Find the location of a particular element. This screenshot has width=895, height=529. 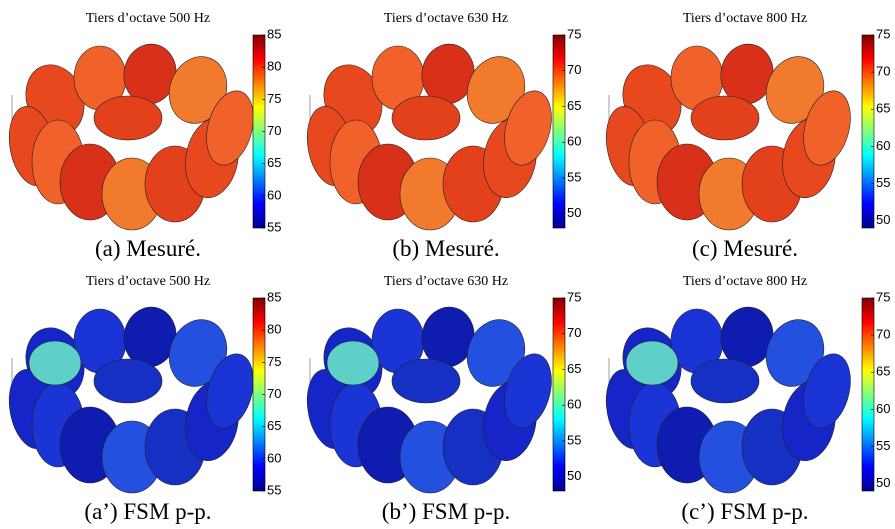

panel-caption: (a’) FSM p-p. is located at coordinates (147, 511).